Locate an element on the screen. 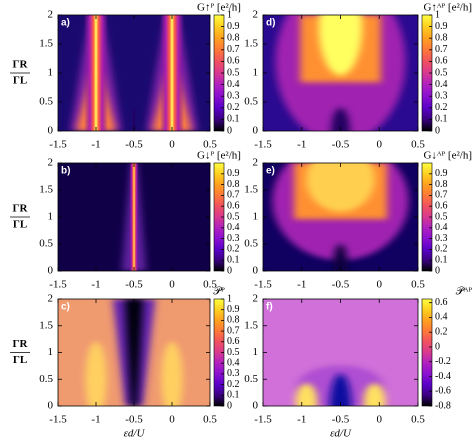 This screenshot has width=474, height=439. colorbar-tick-label: -0.6 is located at coordinates (443, 391).